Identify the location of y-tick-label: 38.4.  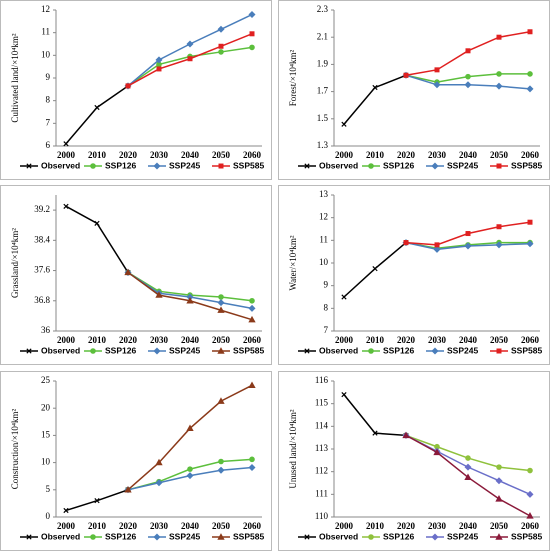
(42, 239).